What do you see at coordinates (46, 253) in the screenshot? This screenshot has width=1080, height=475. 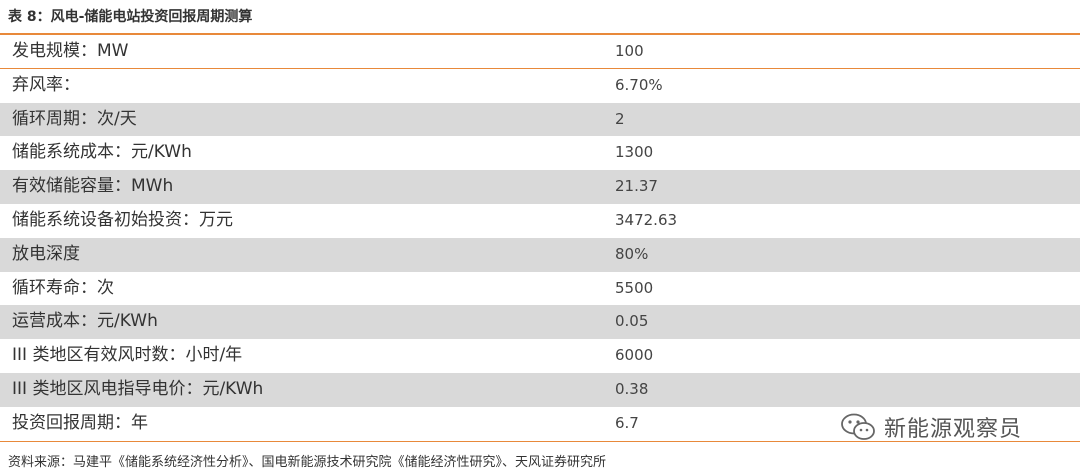 I see `row-label: 放电深度` at bounding box center [46, 253].